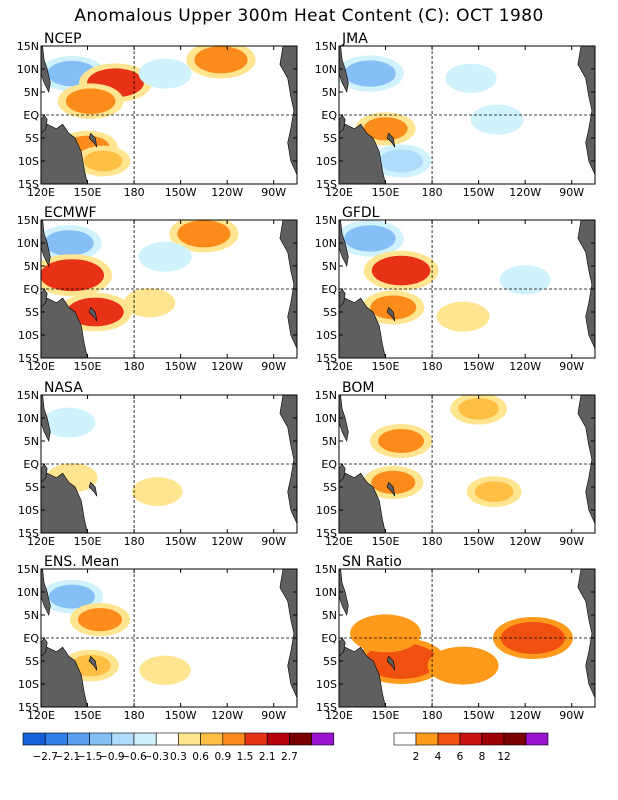 This screenshot has height=800, width=618. What do you see at coordinates (90, 757) in the screenshot?
I see `legend-label: −1.5` at bounding box center [90, 757].